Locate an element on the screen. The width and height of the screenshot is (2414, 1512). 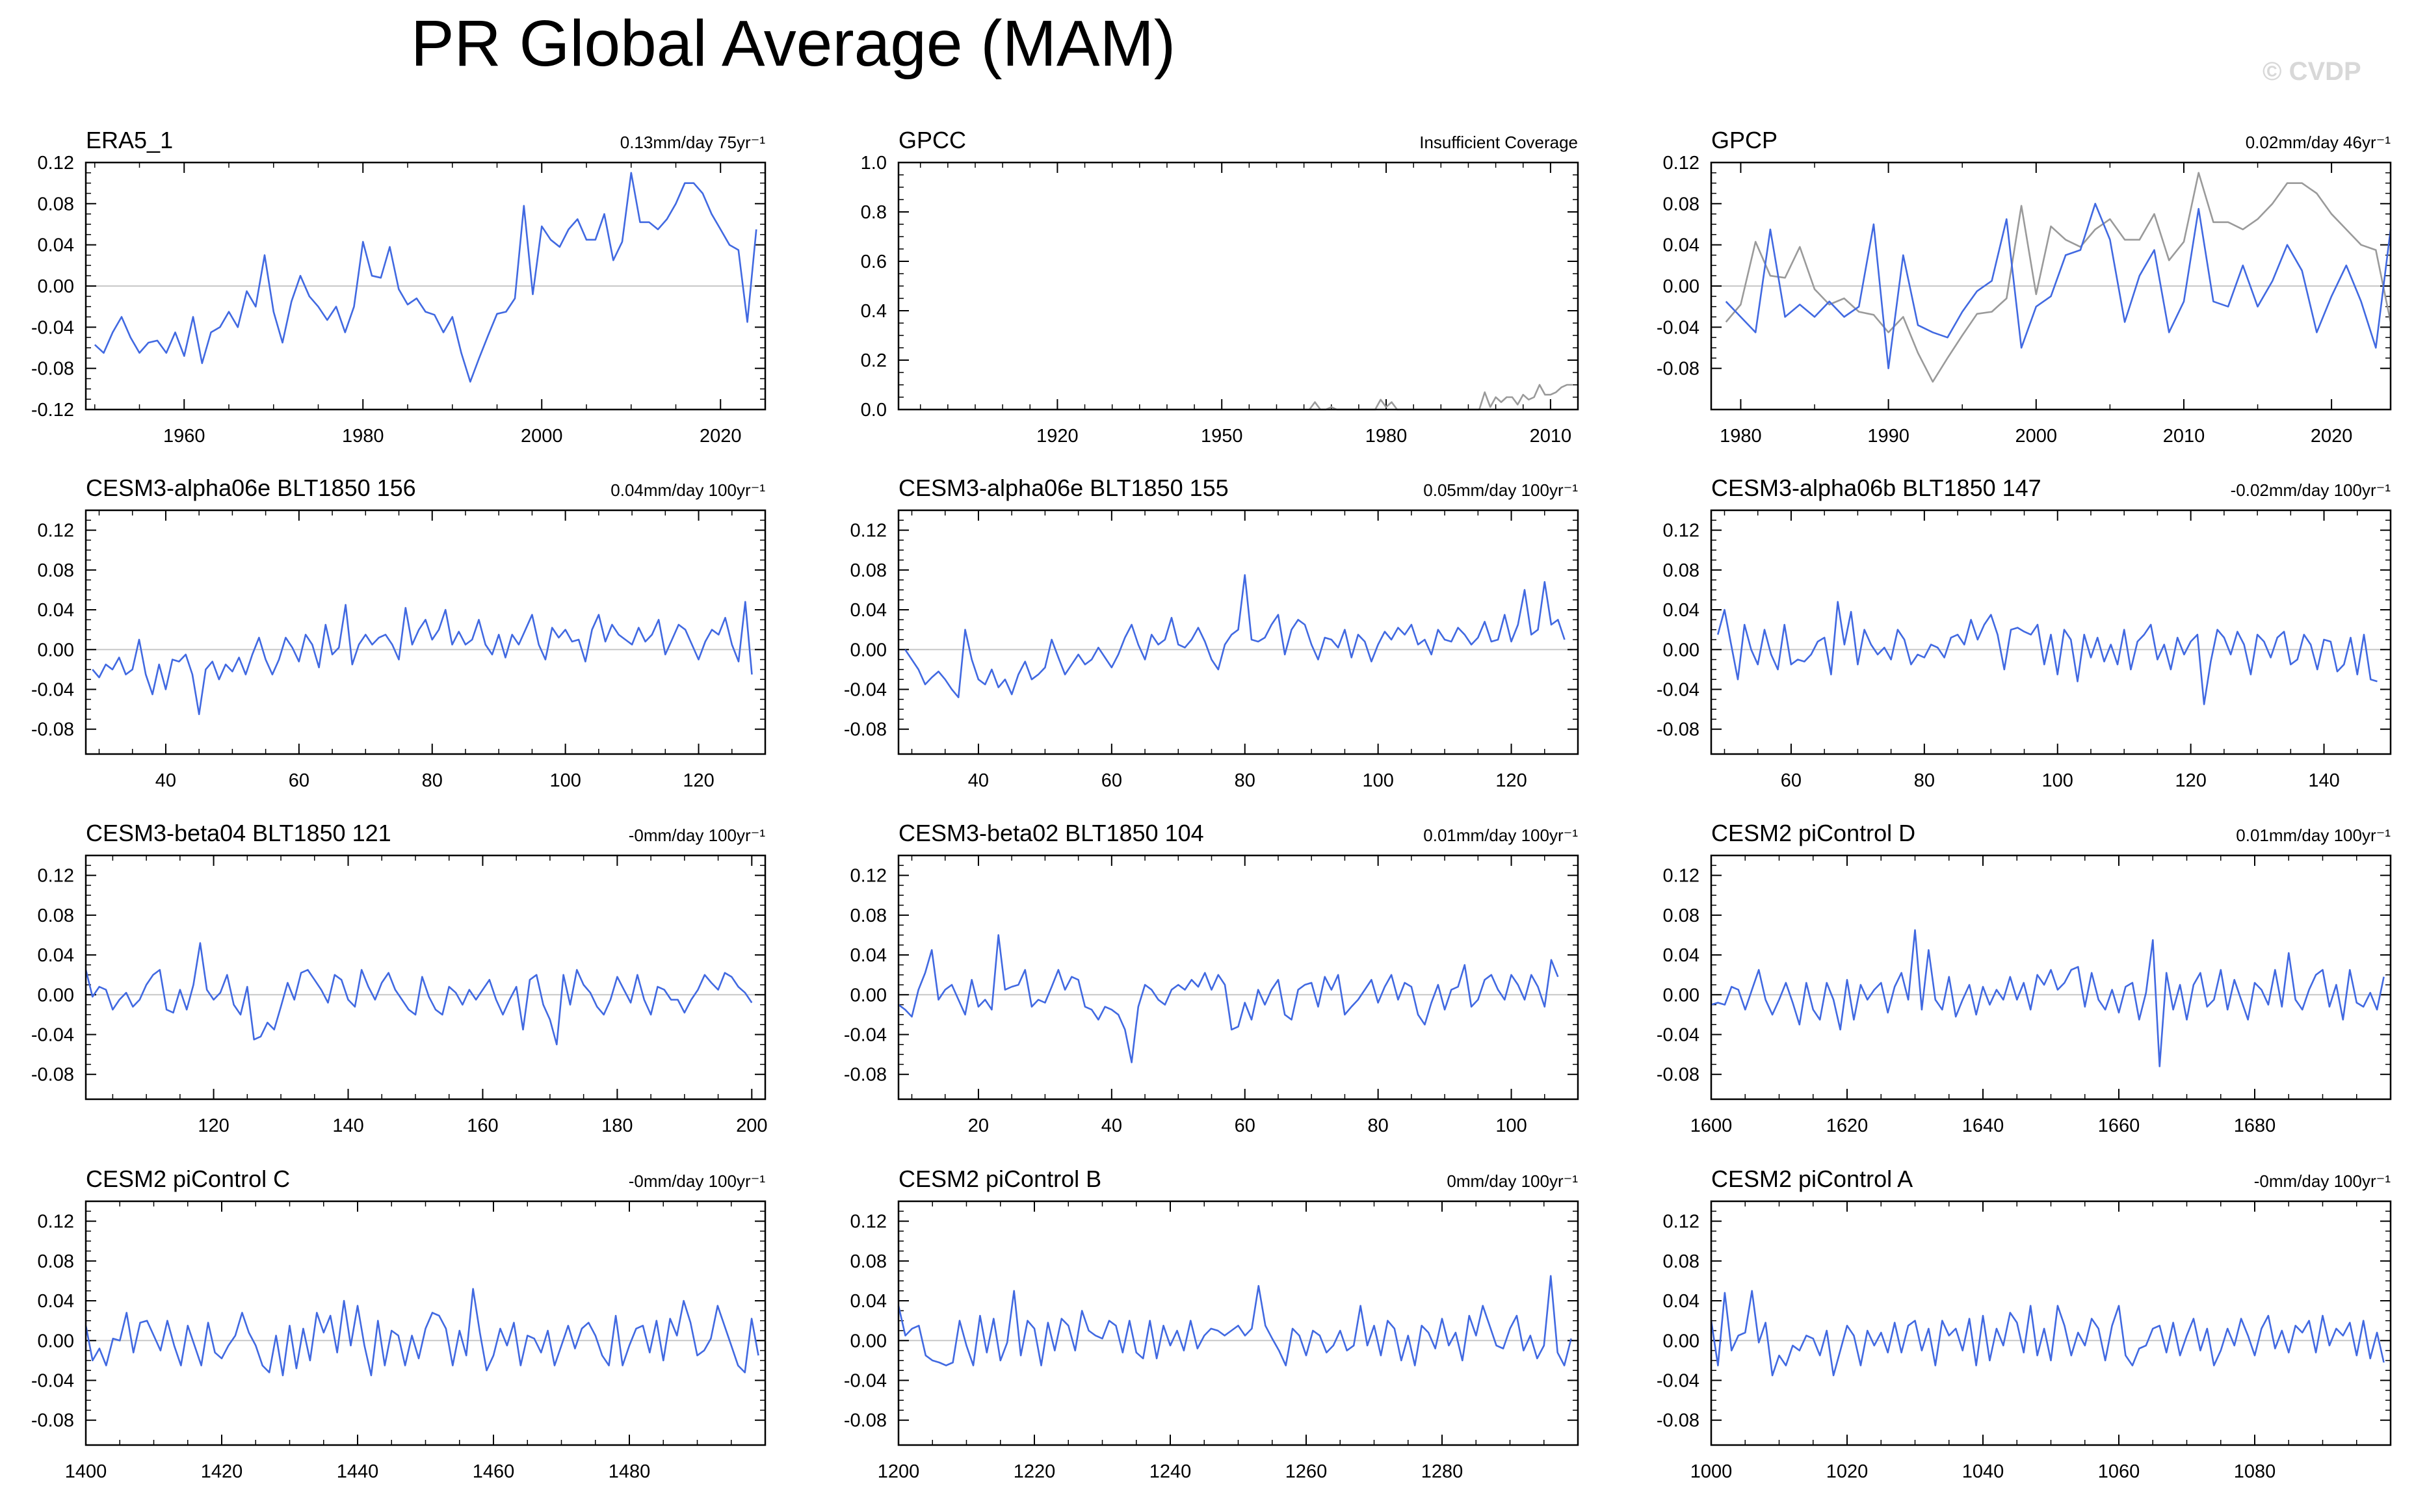
x-tick-label: 200 is located at coordinates (751, 1125).